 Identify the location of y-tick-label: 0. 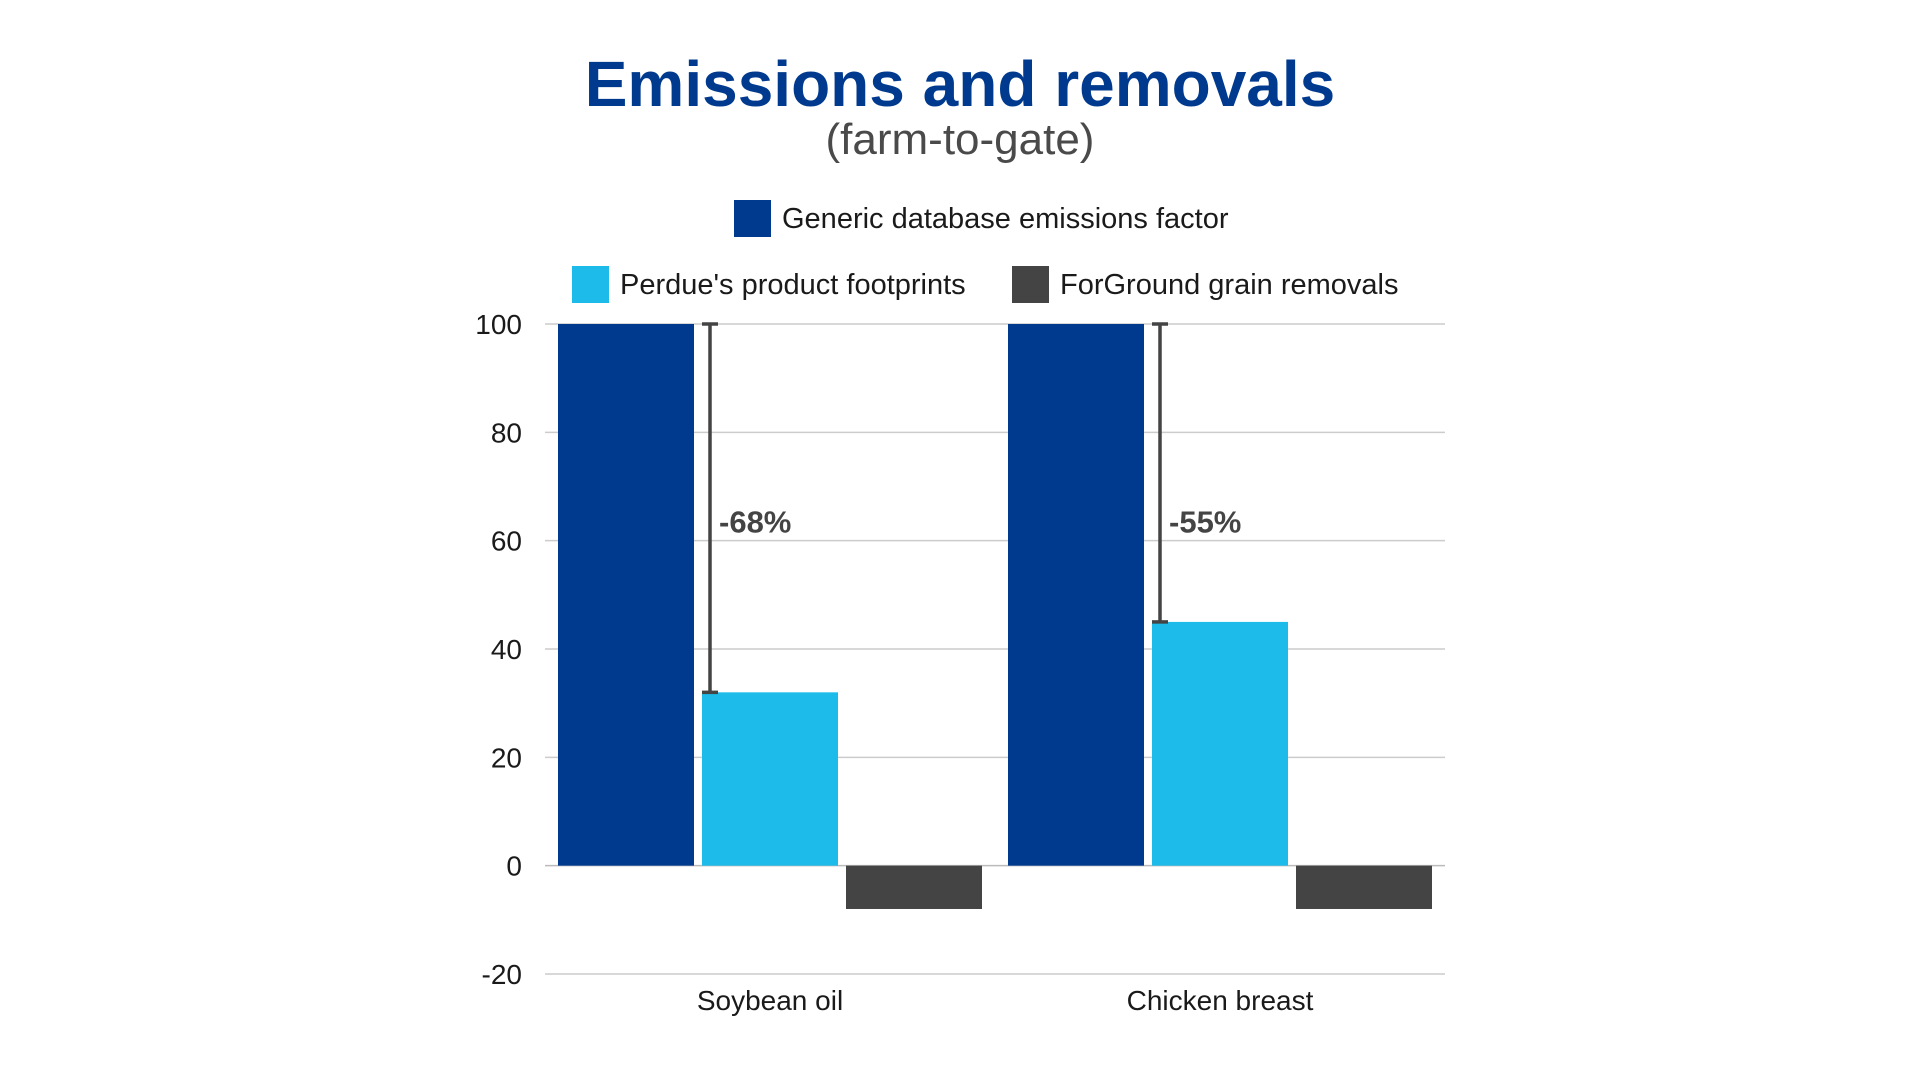
(514, 866).